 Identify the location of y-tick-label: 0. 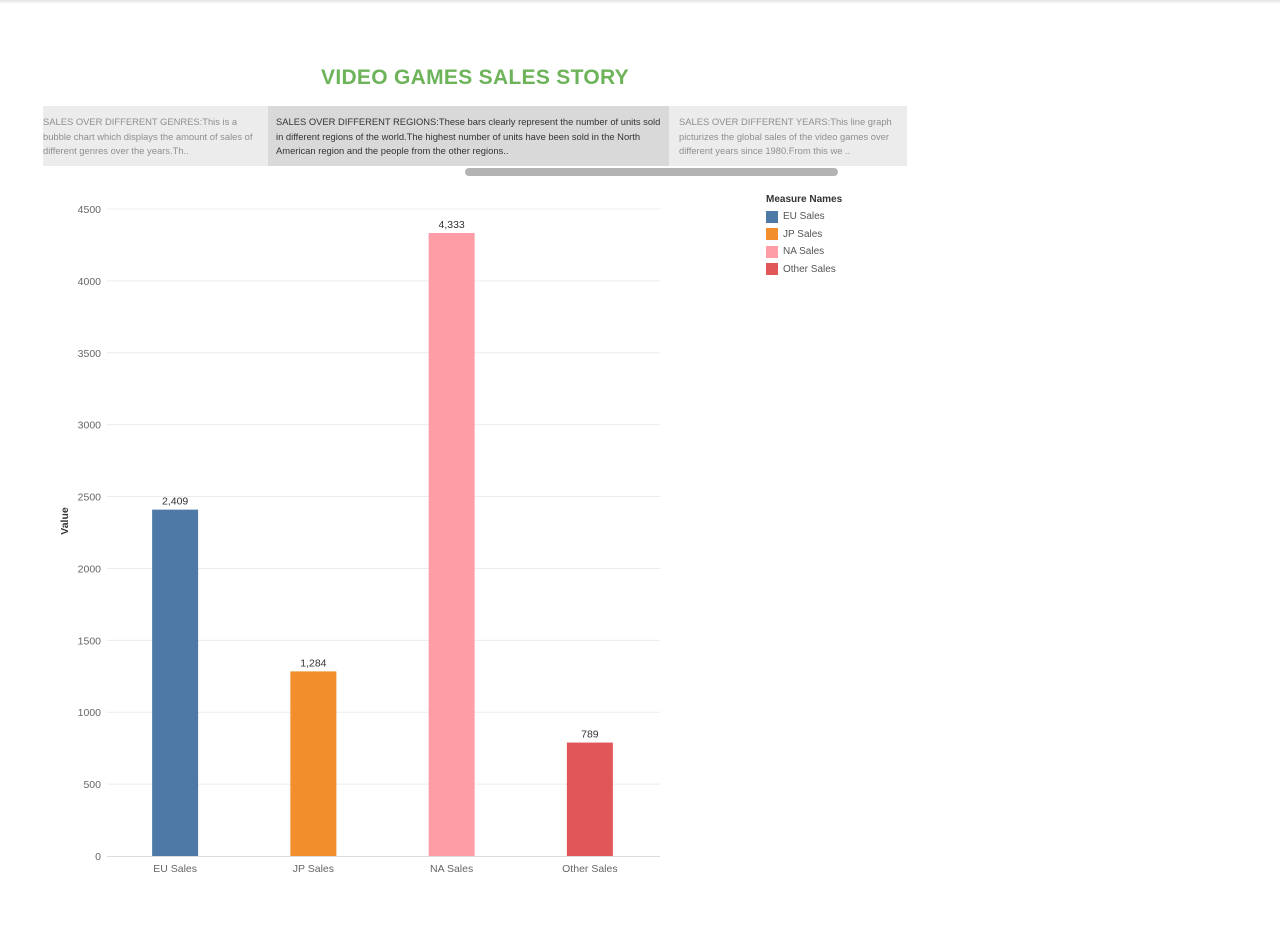
(98, 857).